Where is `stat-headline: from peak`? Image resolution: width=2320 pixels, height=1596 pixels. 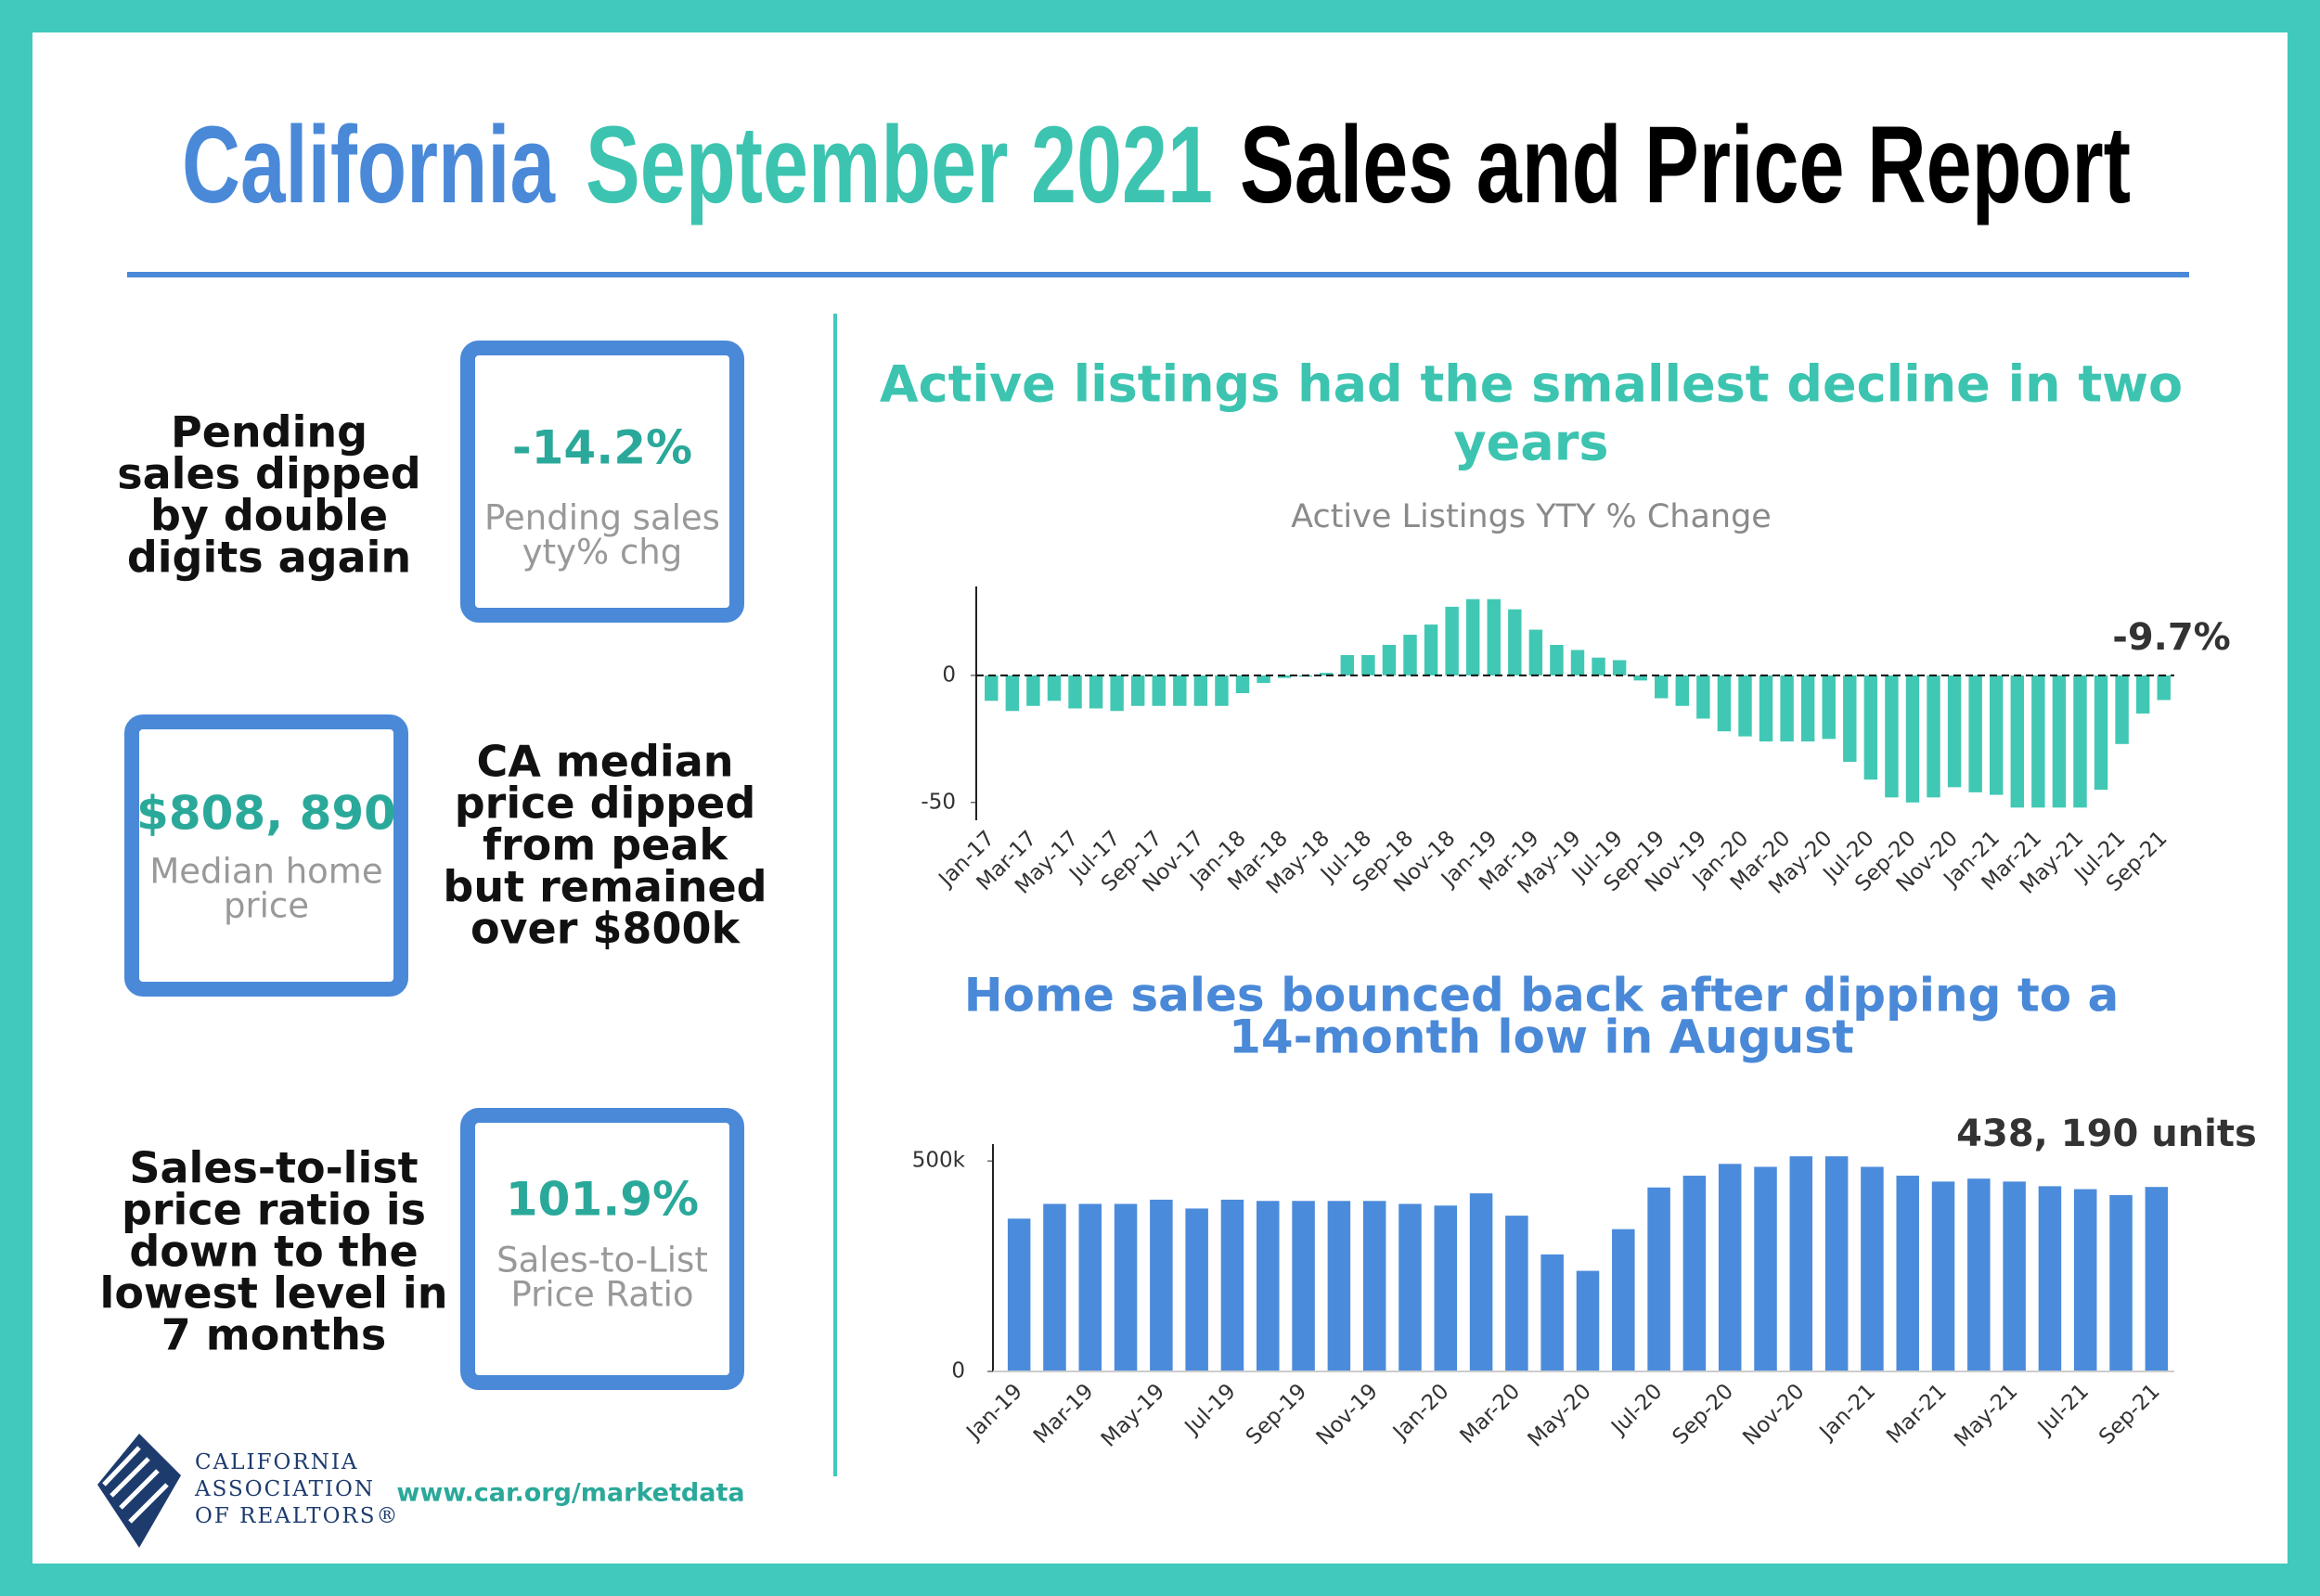 stat-headline: from peak is located at coordinates (605, 845).